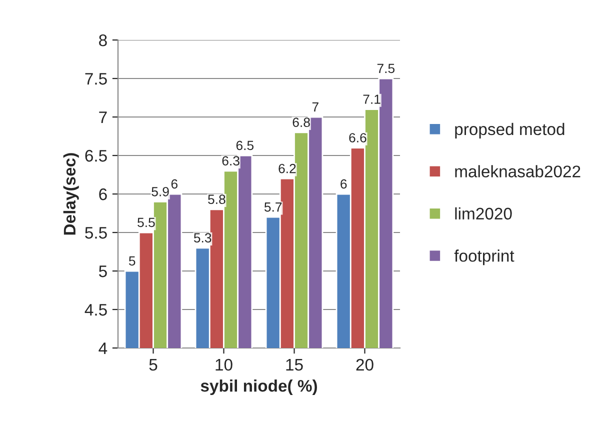  Describe the element at coordinates (217, 199) in the screenshot. I see `data-label: 5.8` at that location.